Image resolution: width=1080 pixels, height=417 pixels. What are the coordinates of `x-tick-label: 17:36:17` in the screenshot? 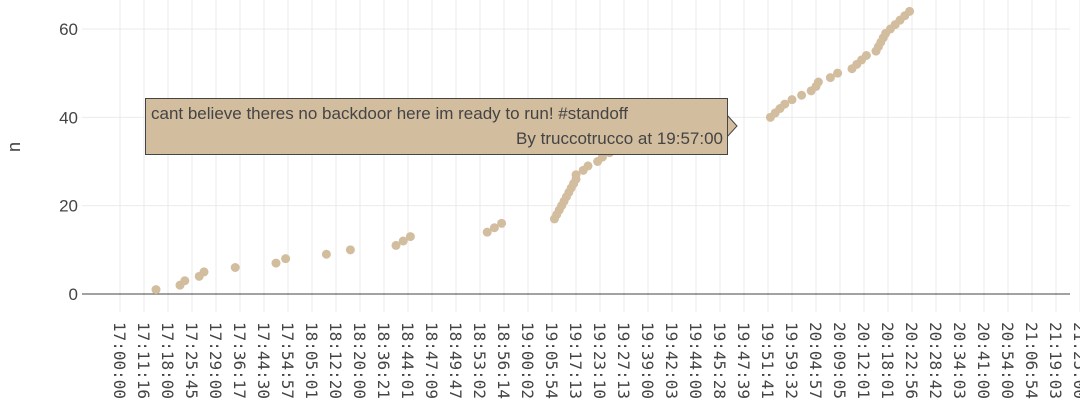 It's located at (239, 360).